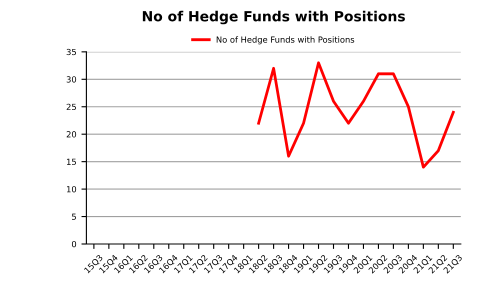 This screenshot has width=480, height=305. What do you see at coordinates (71, 134) in the screenshot?
I see `y-tick-label: 20` at bounding box center [71, 134].